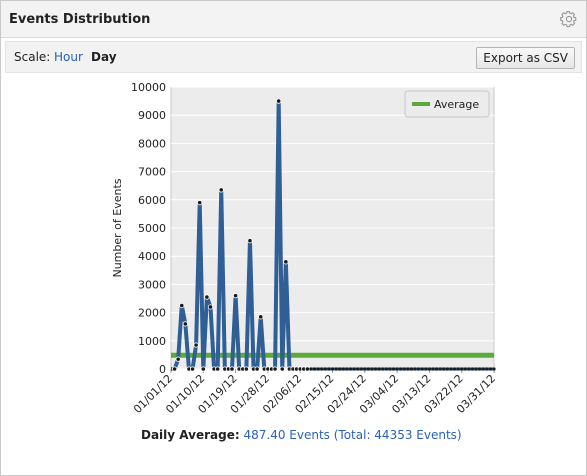 The image size is (587, 476). What do you see at coordinates (293, 19) in the screenshot?
I see `panel-header: Events Distribution` at bounding box center [293, 19].